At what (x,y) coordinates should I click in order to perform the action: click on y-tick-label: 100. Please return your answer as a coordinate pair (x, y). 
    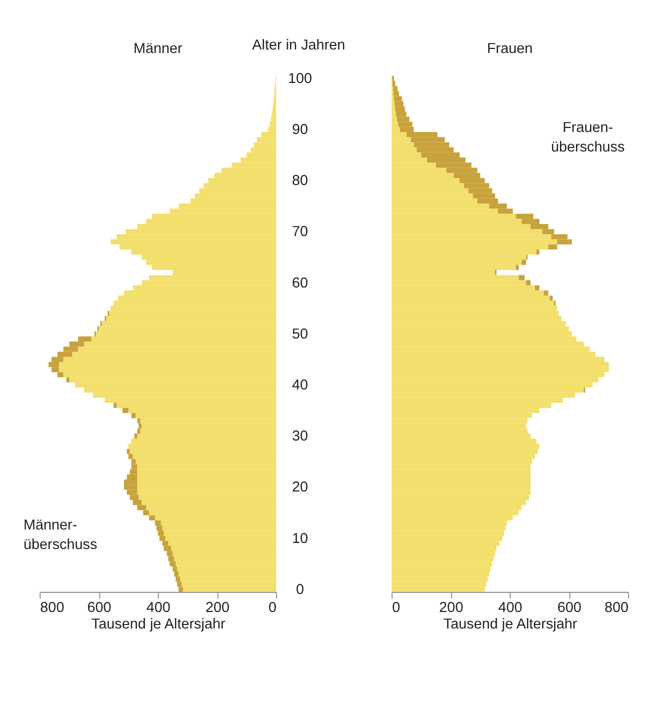
    Looking at the image, I should click on (300, 78).